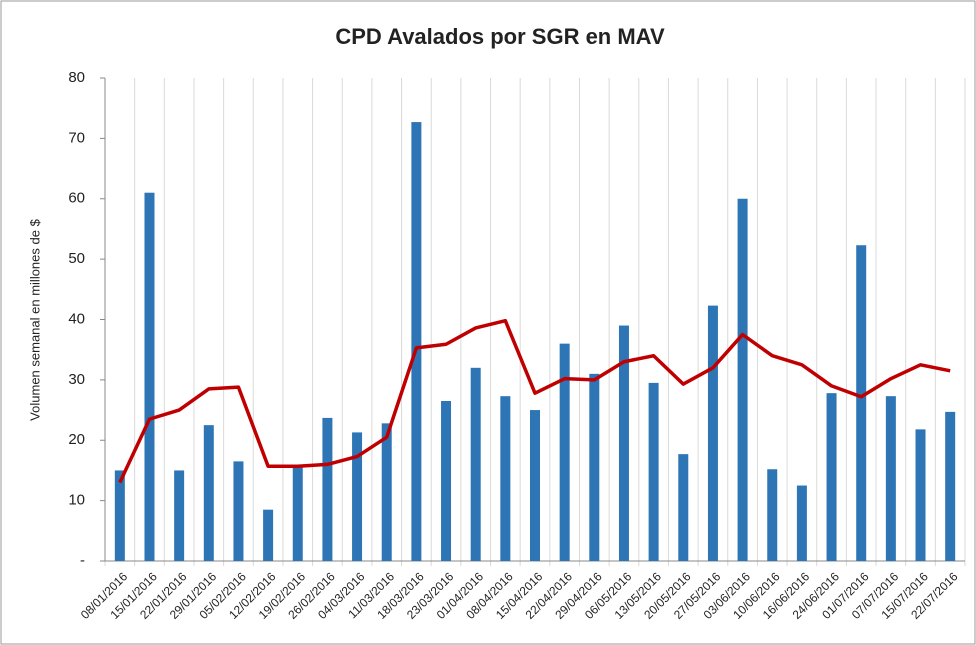 The height and width of the screenshot is (645, 976). Describe the element at coordinates (76, 258) in the screenshot. I see `y-tick-label: 50` at that location.